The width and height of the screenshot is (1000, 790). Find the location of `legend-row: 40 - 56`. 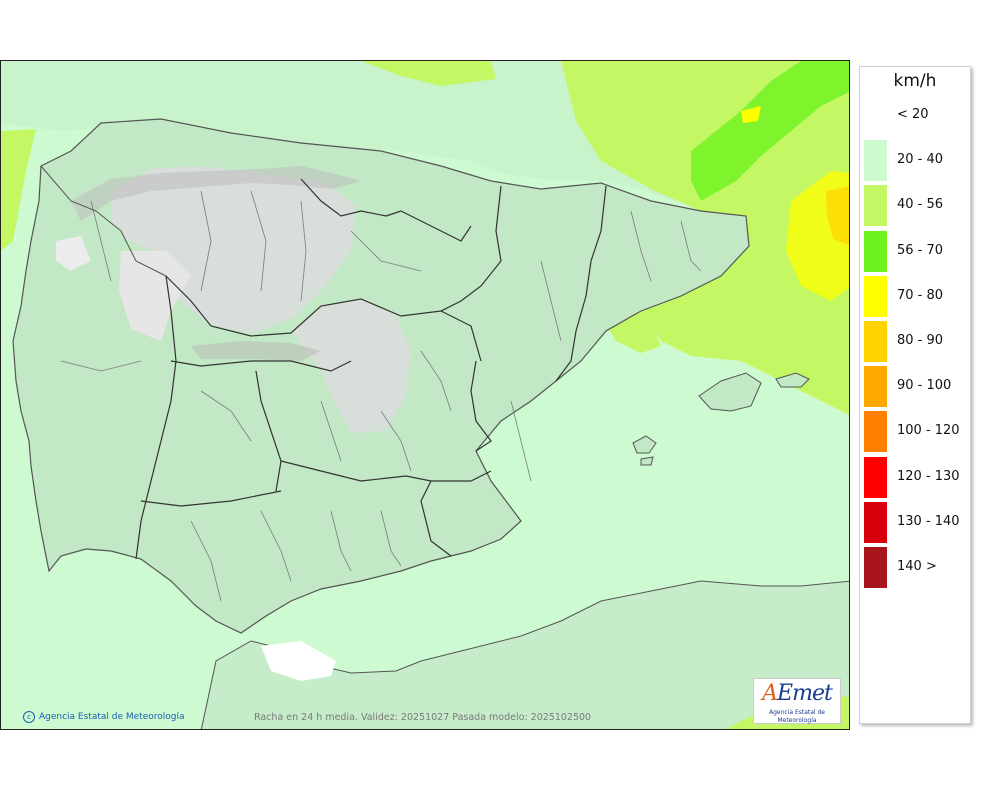

legend-row: 40 - 56 is located at coordinates (915, 206).